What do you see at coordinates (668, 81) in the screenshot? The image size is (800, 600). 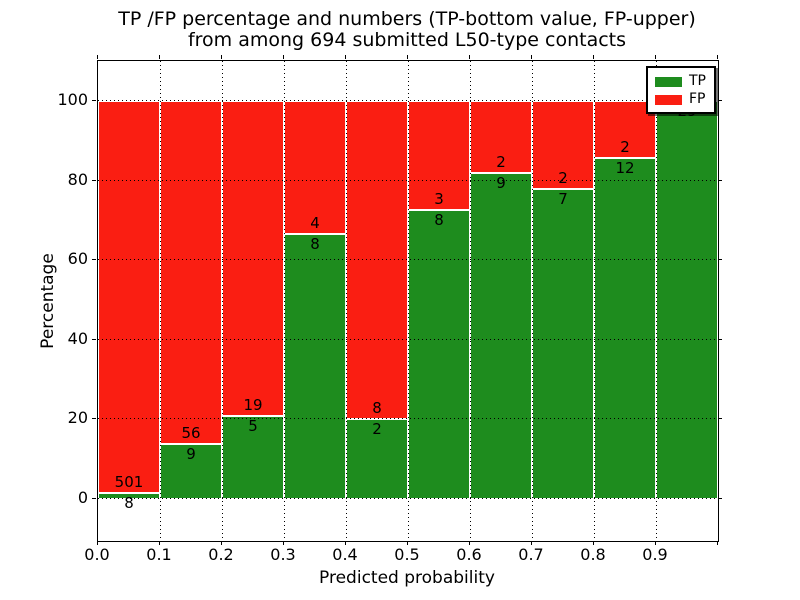 I see `legend-swatch-tp` at bounding box center [668, 81].